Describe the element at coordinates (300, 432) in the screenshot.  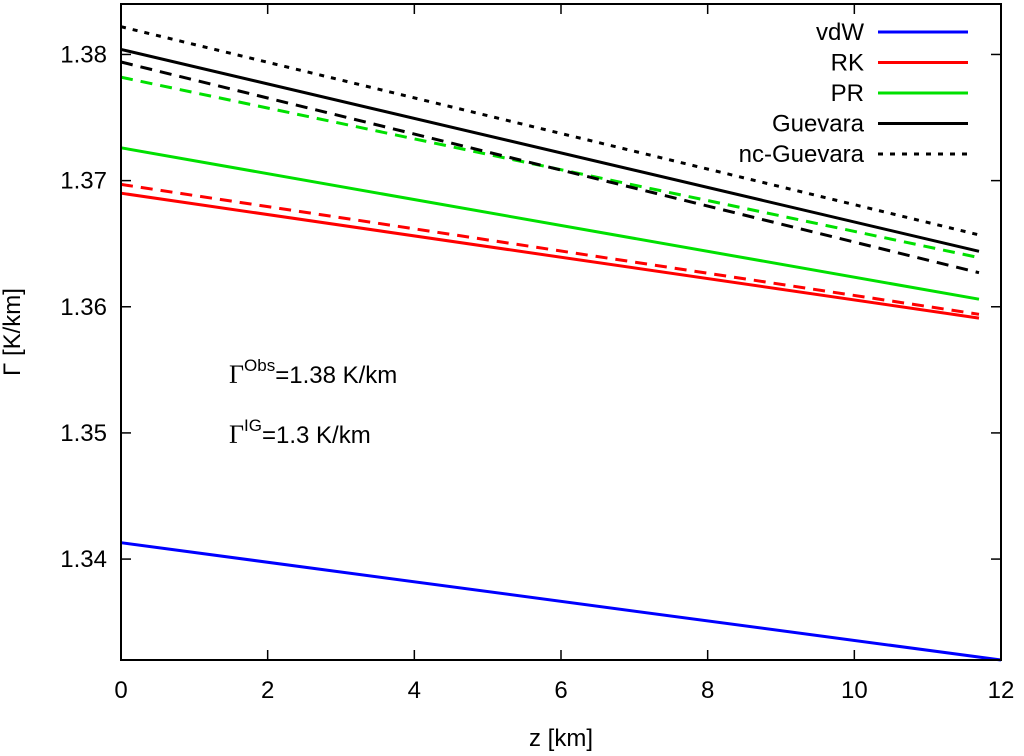
I see `annotation-text: ΓIG=1.3 K/km` at that location.